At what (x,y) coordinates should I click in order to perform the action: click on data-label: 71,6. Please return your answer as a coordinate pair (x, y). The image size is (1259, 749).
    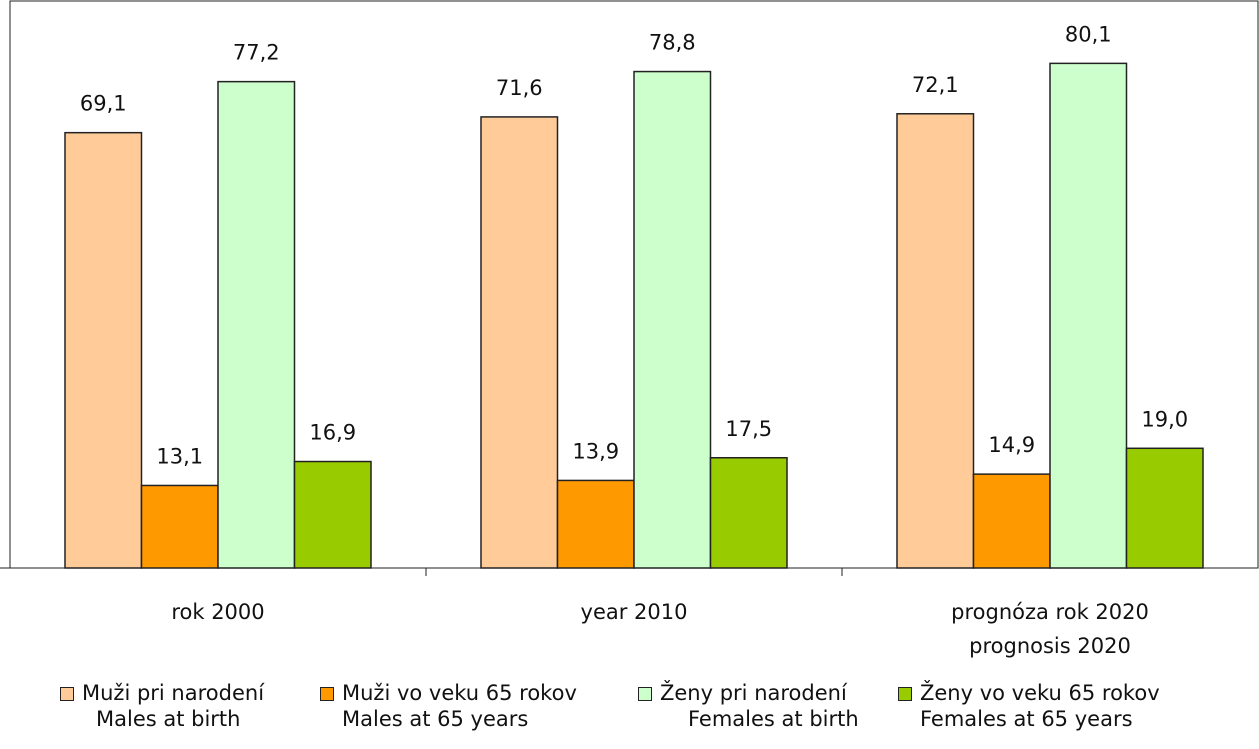
    Looking at the image, I should click on (519, 88).